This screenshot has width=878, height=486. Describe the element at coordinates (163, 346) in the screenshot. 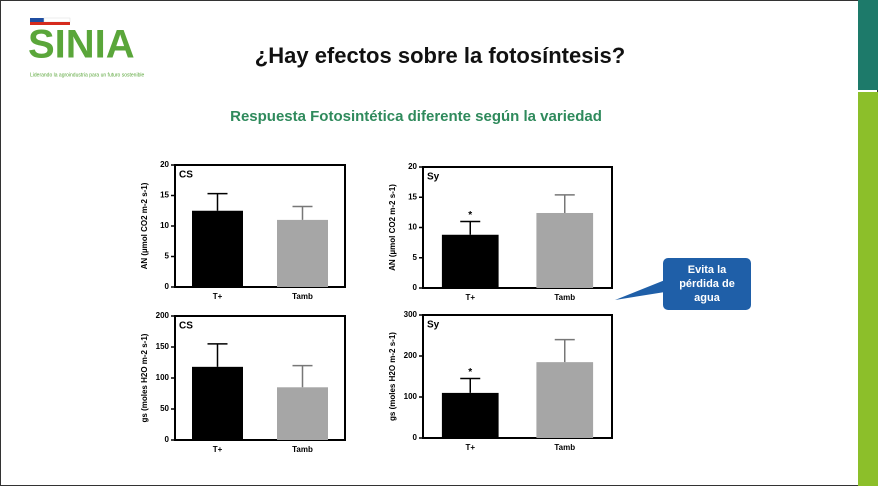

I see `y-tick-label: 150` at that location.